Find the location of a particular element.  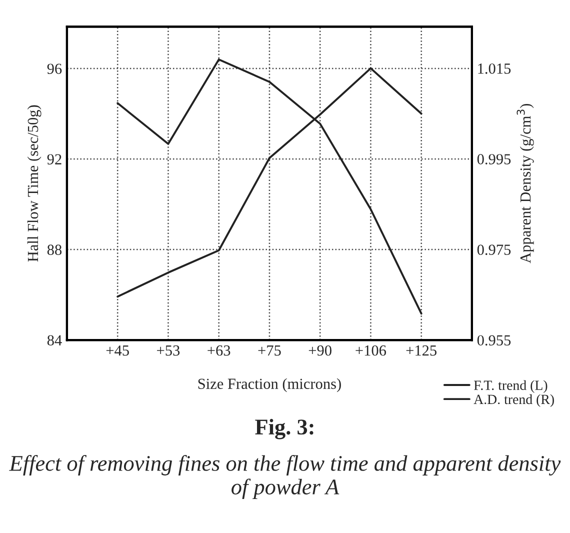

y2-tick-label: 0.975 is located at coordinates (494, 249).